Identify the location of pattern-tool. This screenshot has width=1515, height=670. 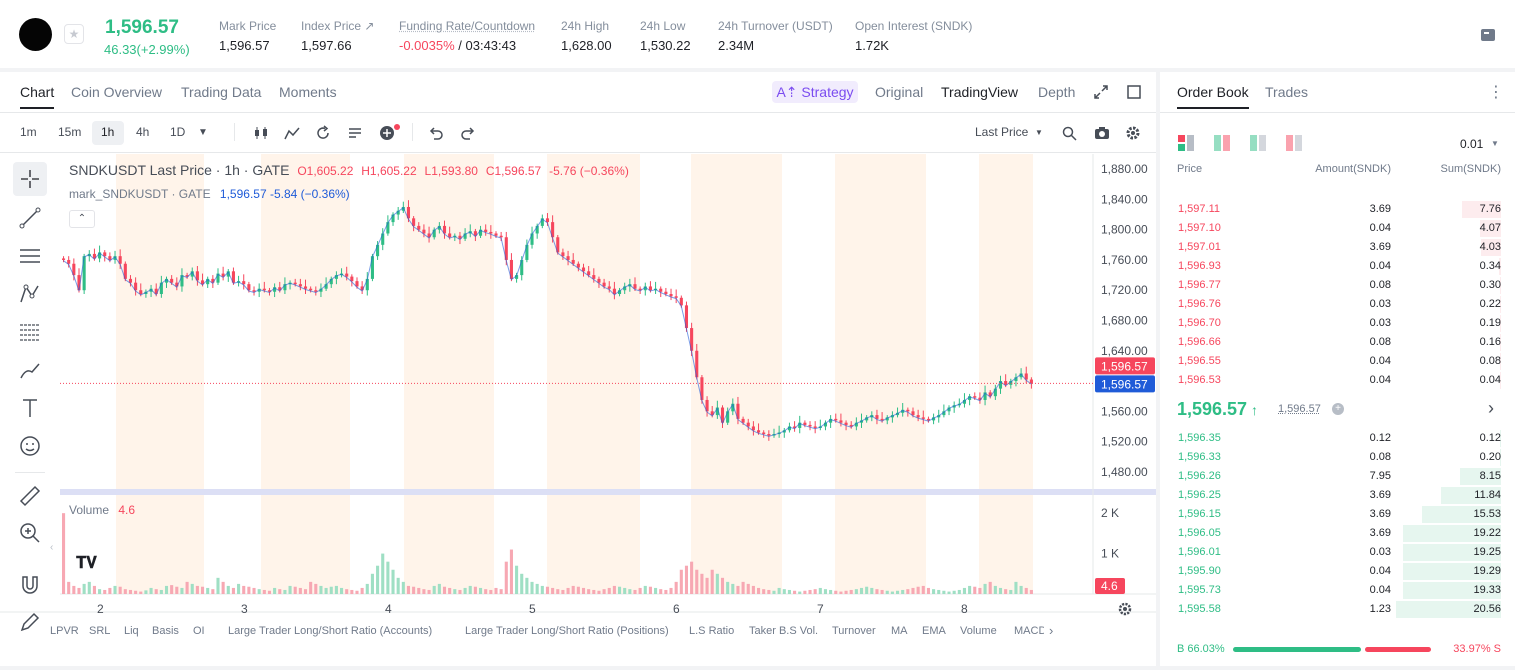
(30, 294).